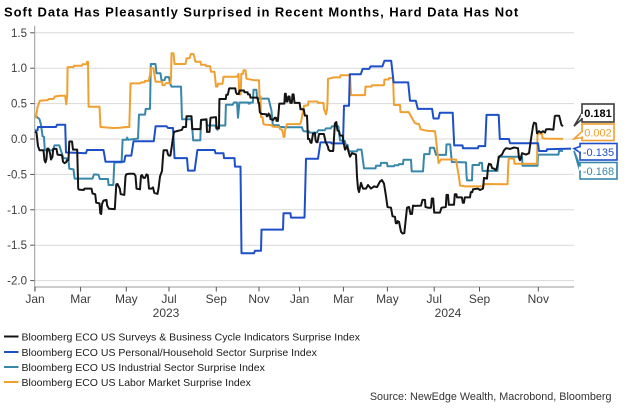  Describe the element at coordinates (19, 69) in the screenshot. I see `svg-text: 1.0` at that location.